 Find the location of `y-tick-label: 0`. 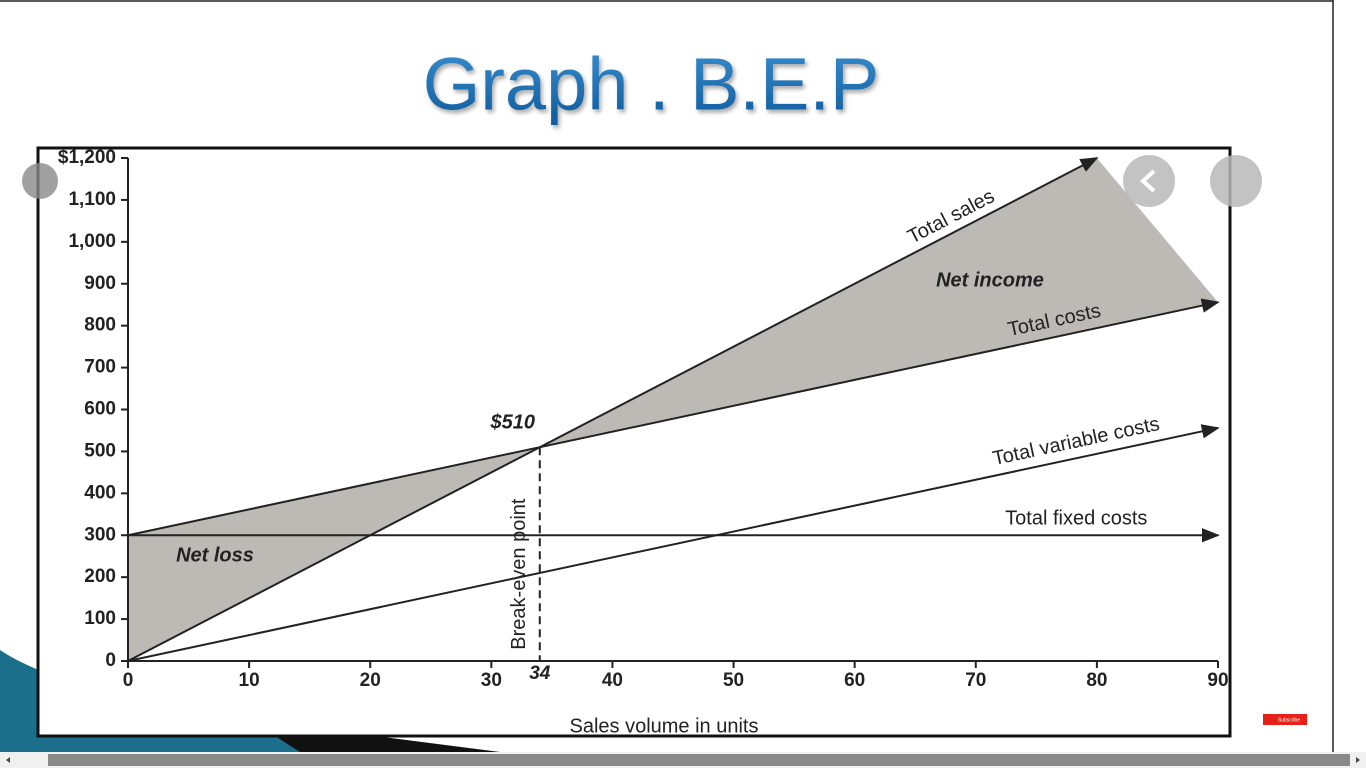

y-tick-label: 0 is located at coordinates (110, 660).